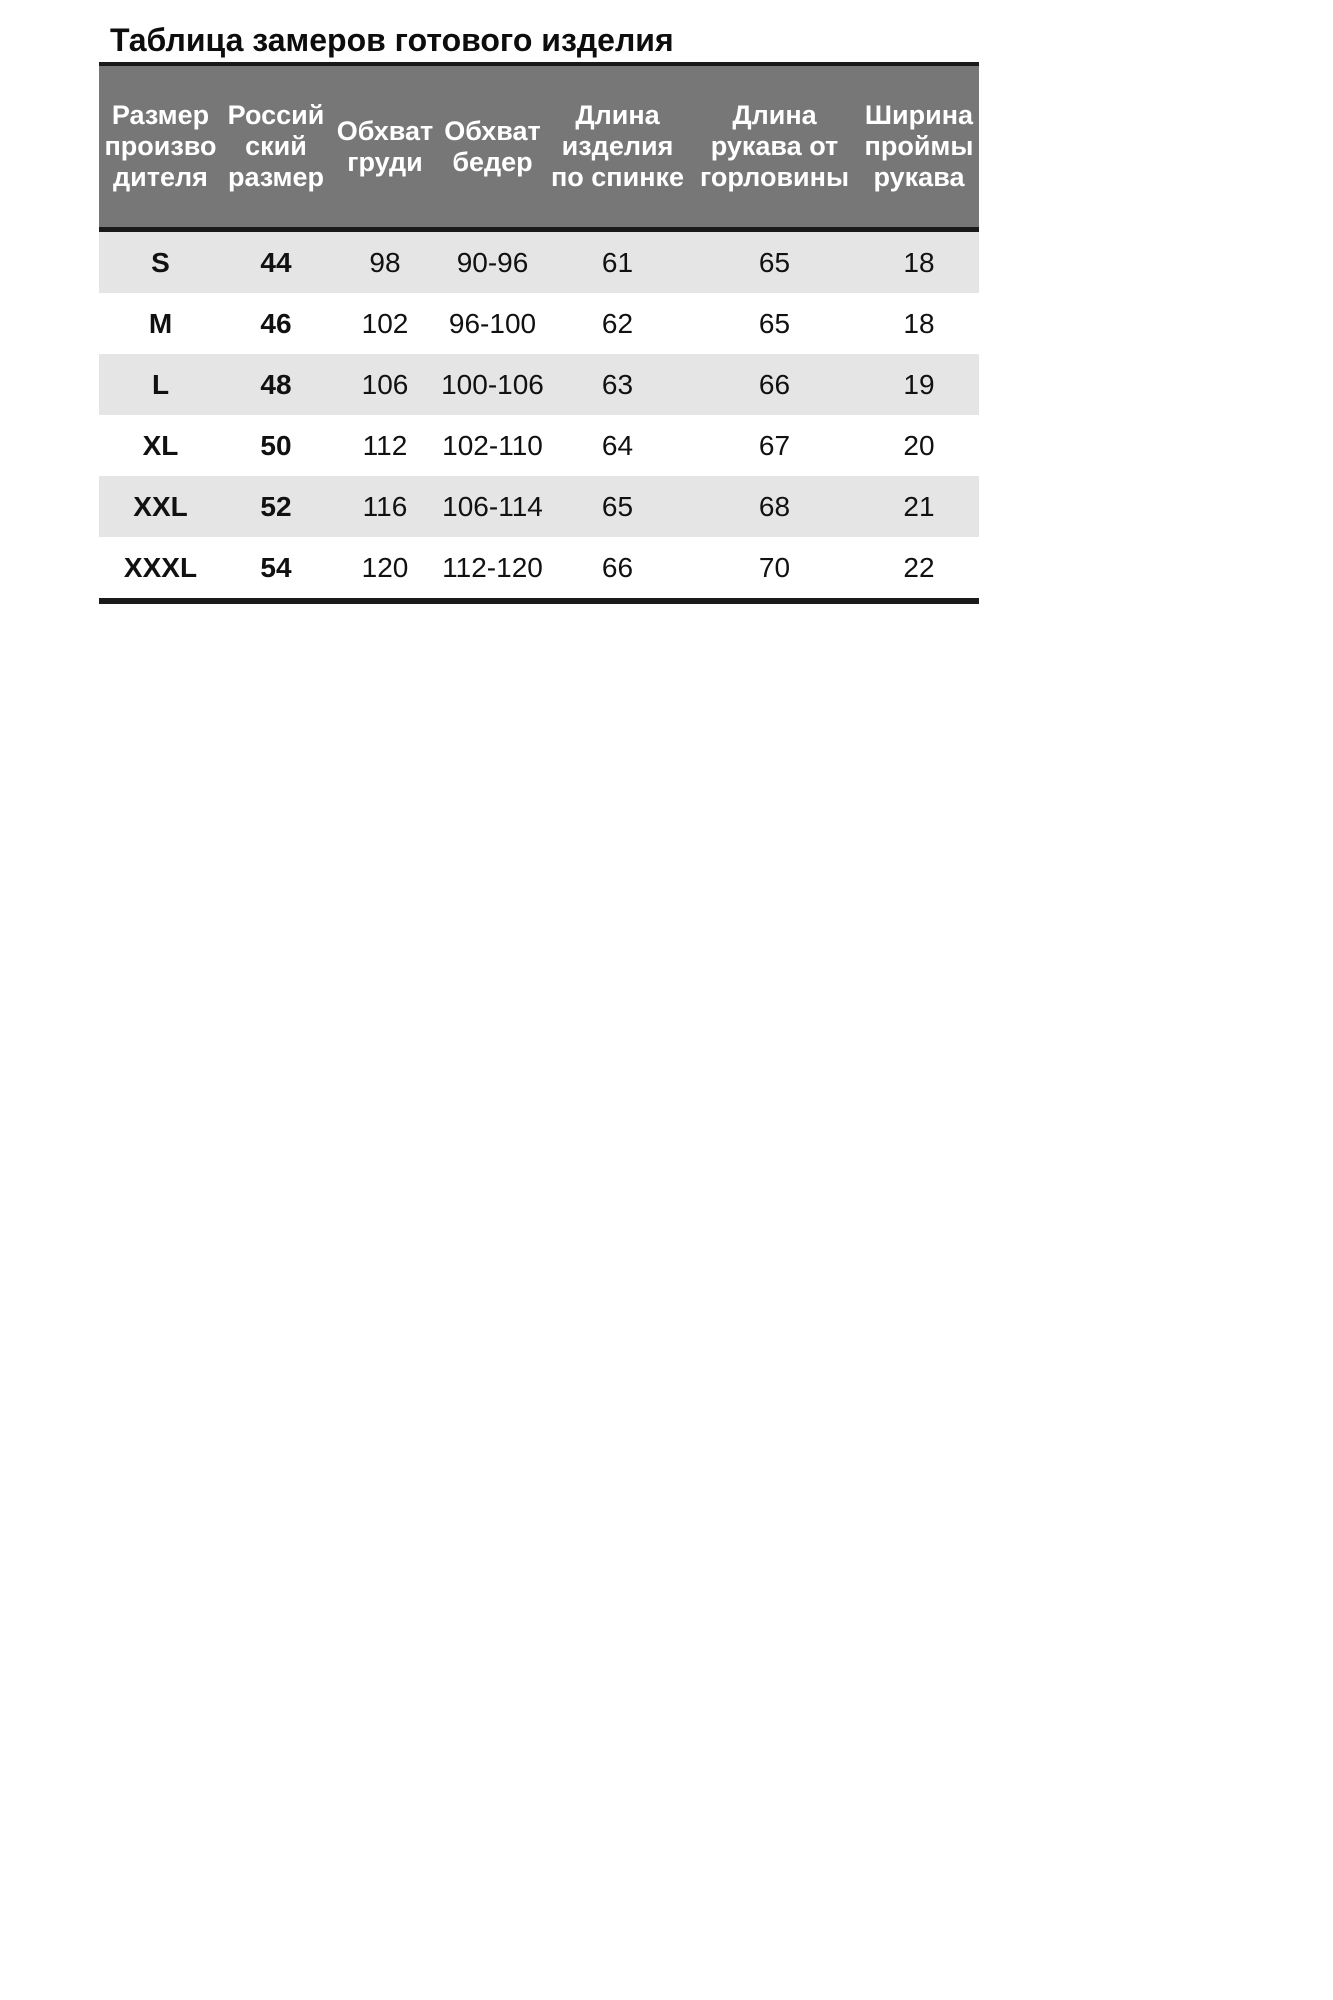  I want to click on table-cell: 98, so click(385, 262).